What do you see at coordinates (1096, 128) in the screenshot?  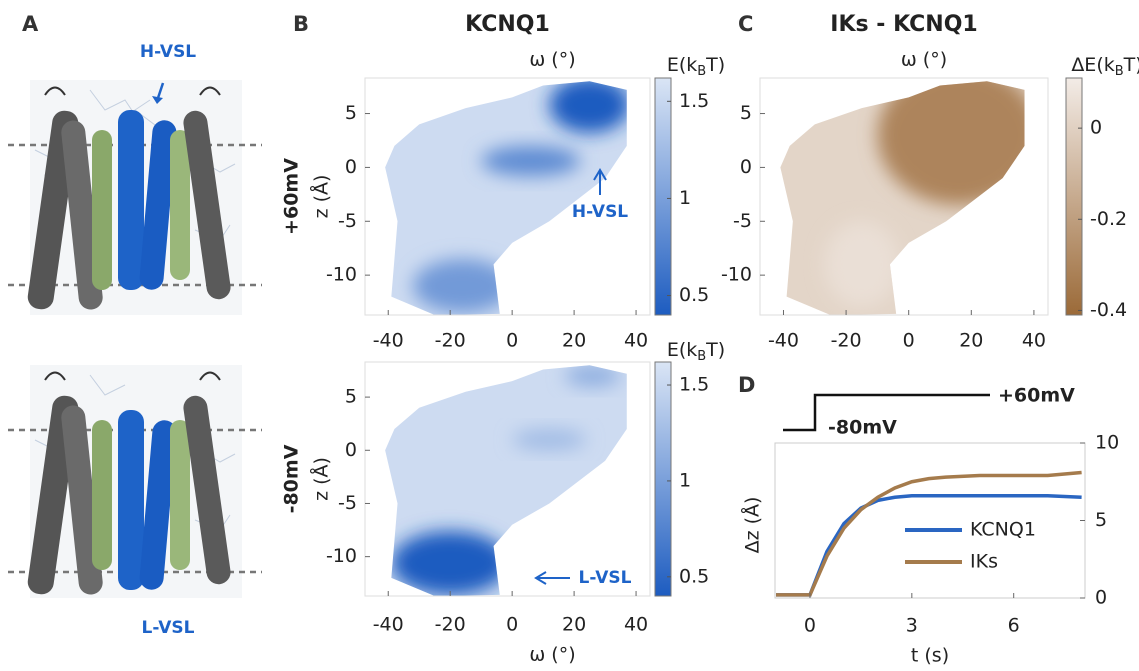 I see `colorbar-tick-label: 0` at bounding box center [1096, 128].